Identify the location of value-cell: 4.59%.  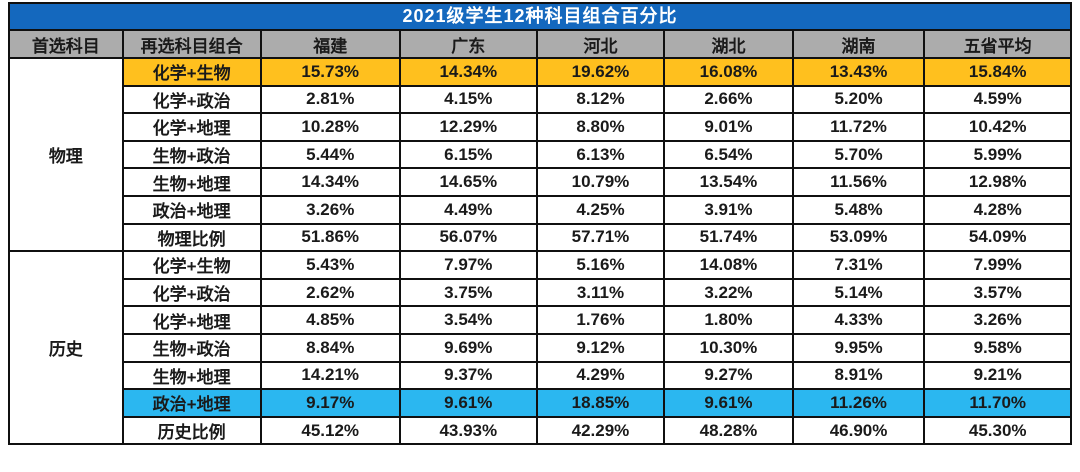
(997, 99).